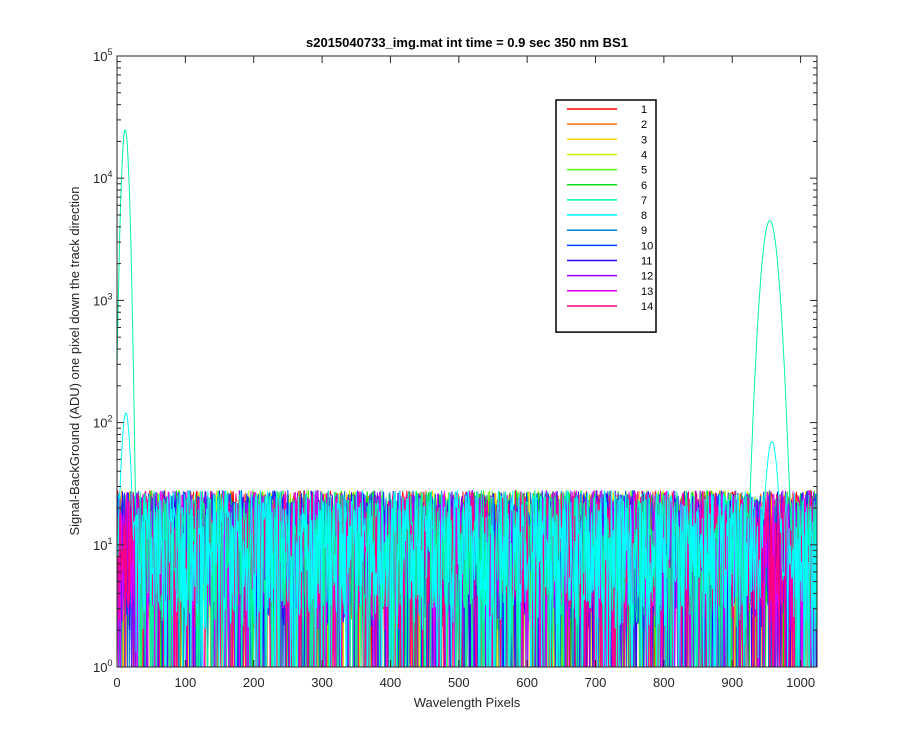 Image resolution: width=900 pixels, height=750 pixels. Describe the element at coordinates (647, 277) in the screenshot. I see `legend-label-12: 12` at that location.